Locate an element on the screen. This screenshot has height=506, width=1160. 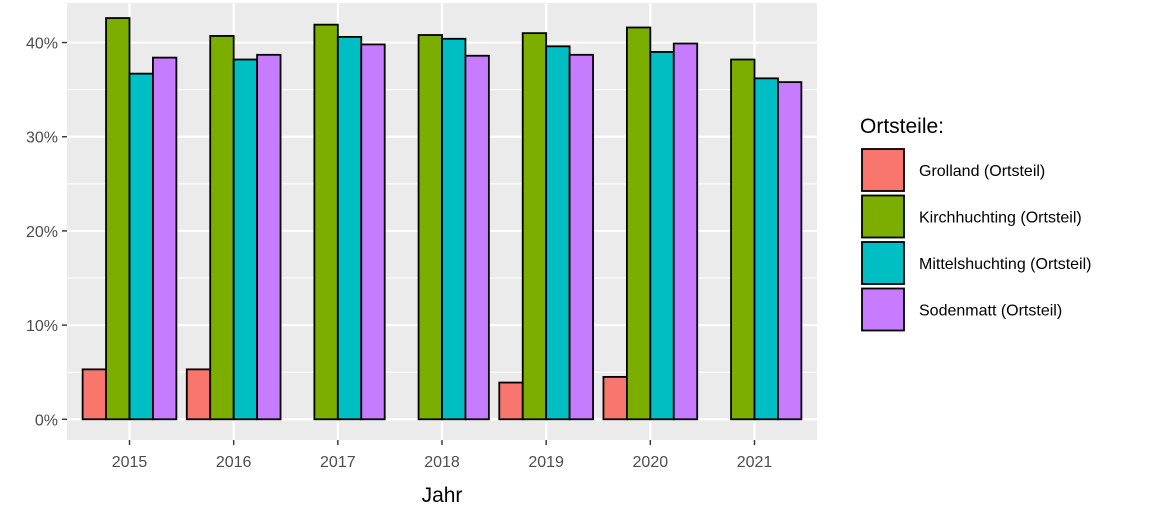
x-tick-label: 2020 is located at coordinates (651, 462).